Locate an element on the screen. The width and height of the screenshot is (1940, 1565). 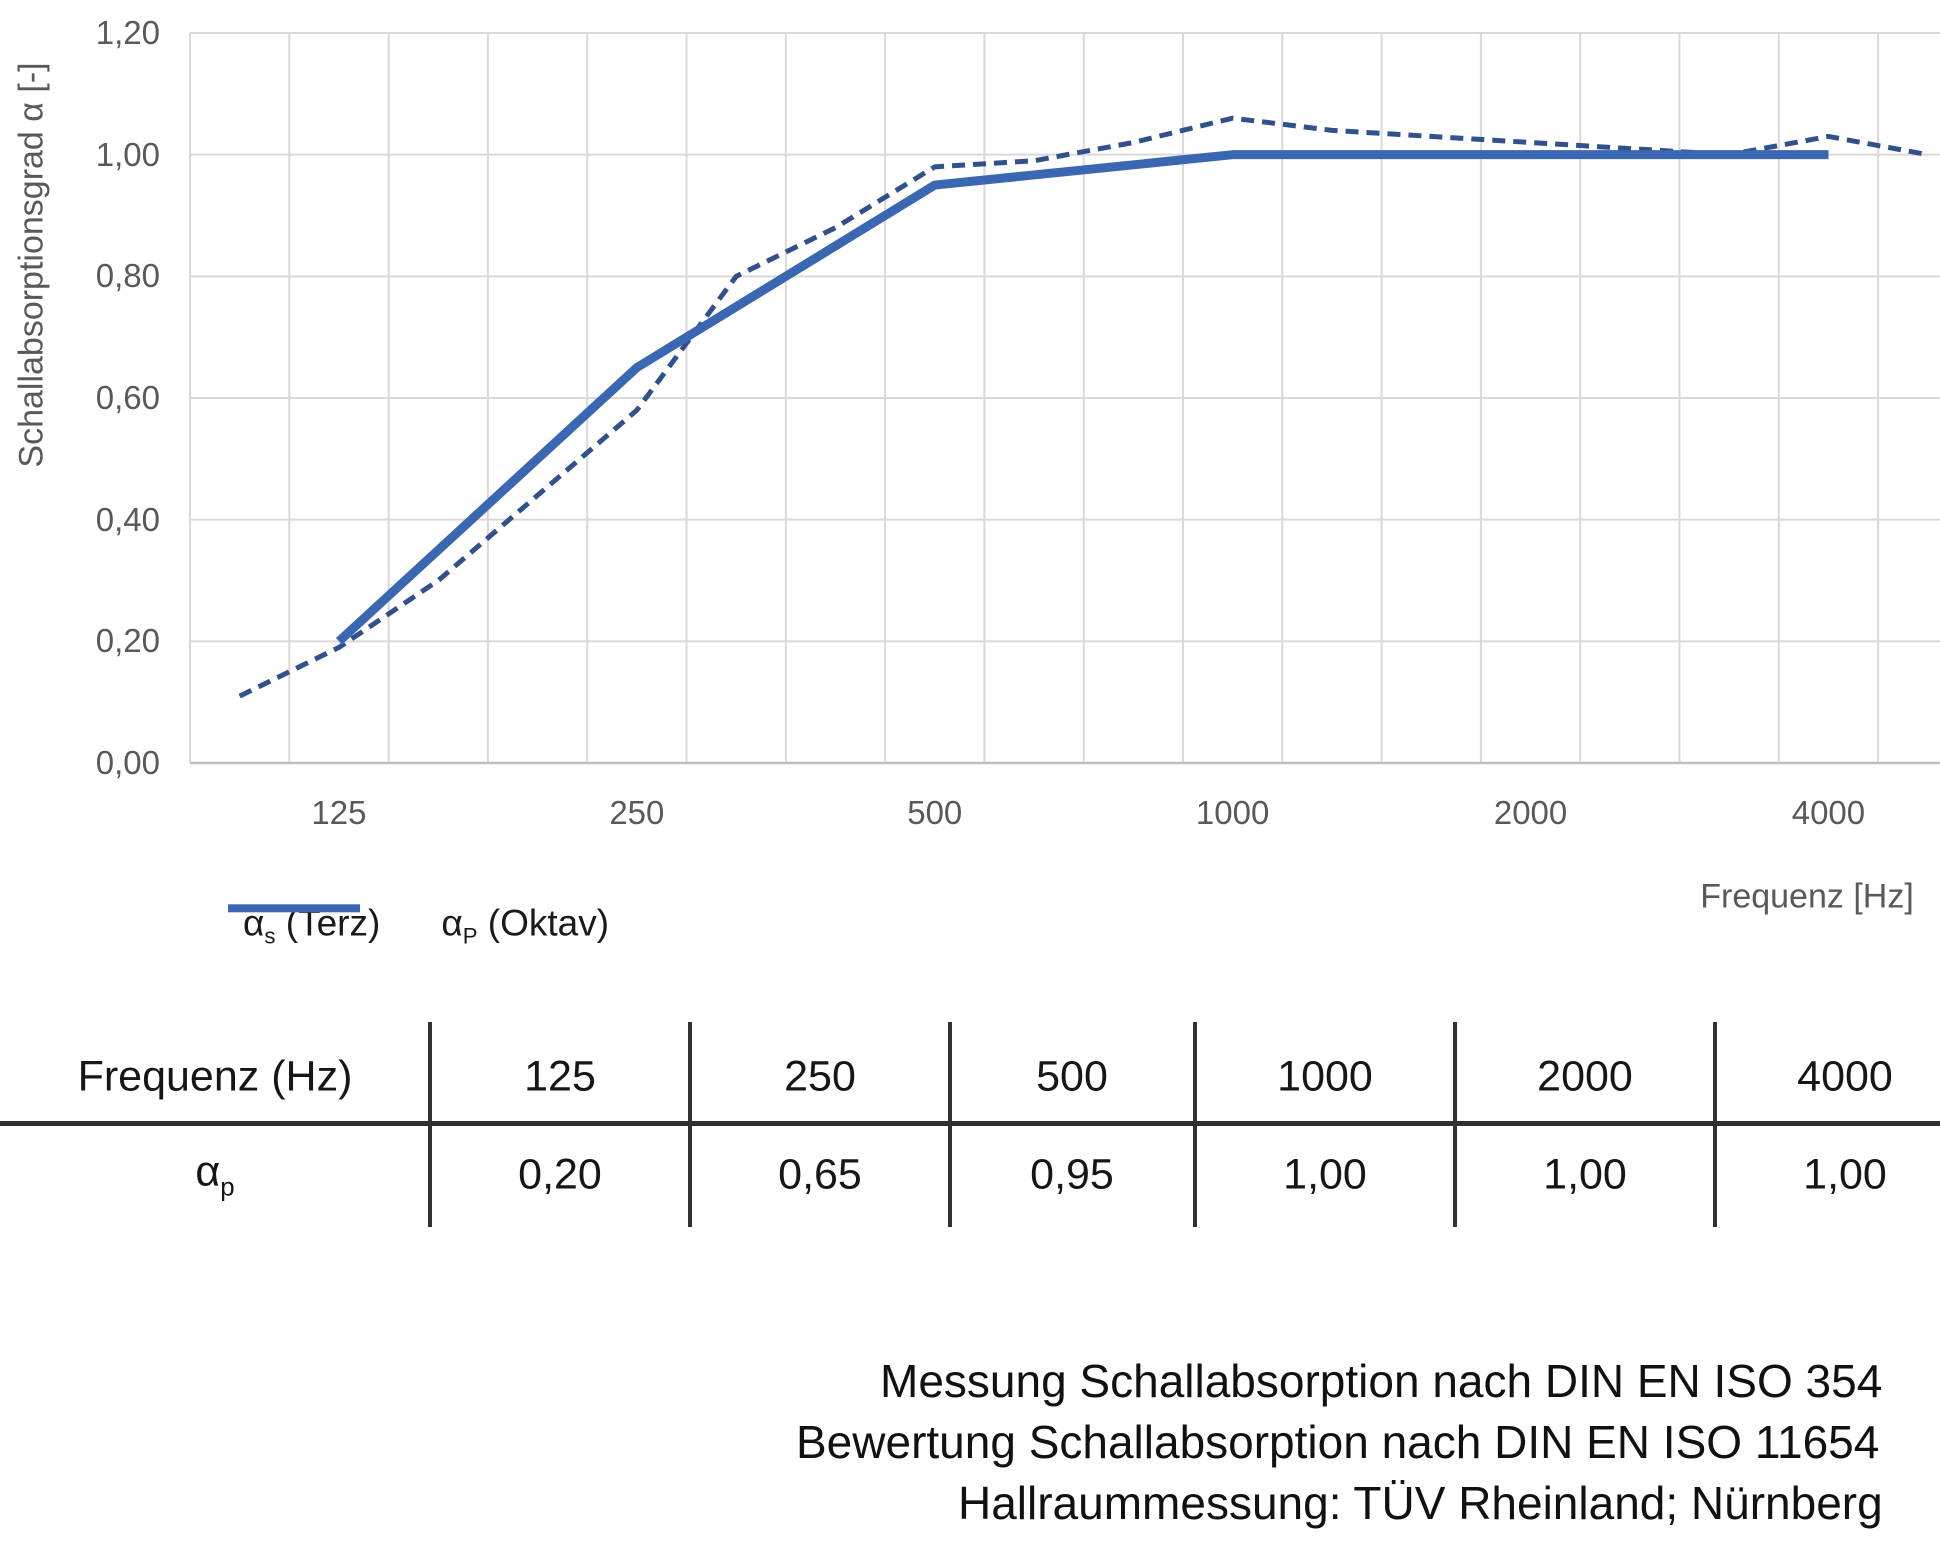
chart-legend: αs (Terz) αP (Oktav) is located at coordinates (418, 925).